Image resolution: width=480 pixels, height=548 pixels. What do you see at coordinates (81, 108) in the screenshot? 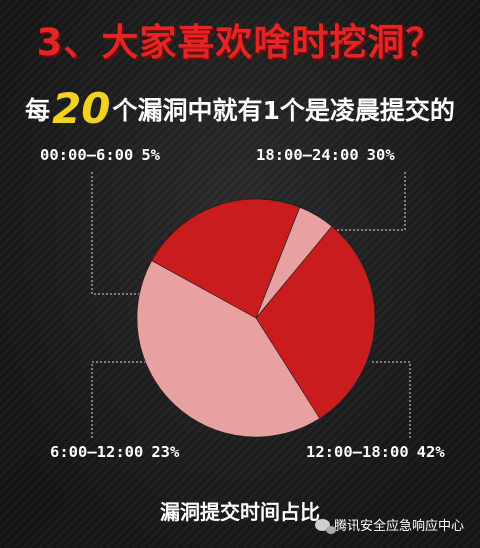
I see `subtitle-number: 20` at bounding box center [81, 108].